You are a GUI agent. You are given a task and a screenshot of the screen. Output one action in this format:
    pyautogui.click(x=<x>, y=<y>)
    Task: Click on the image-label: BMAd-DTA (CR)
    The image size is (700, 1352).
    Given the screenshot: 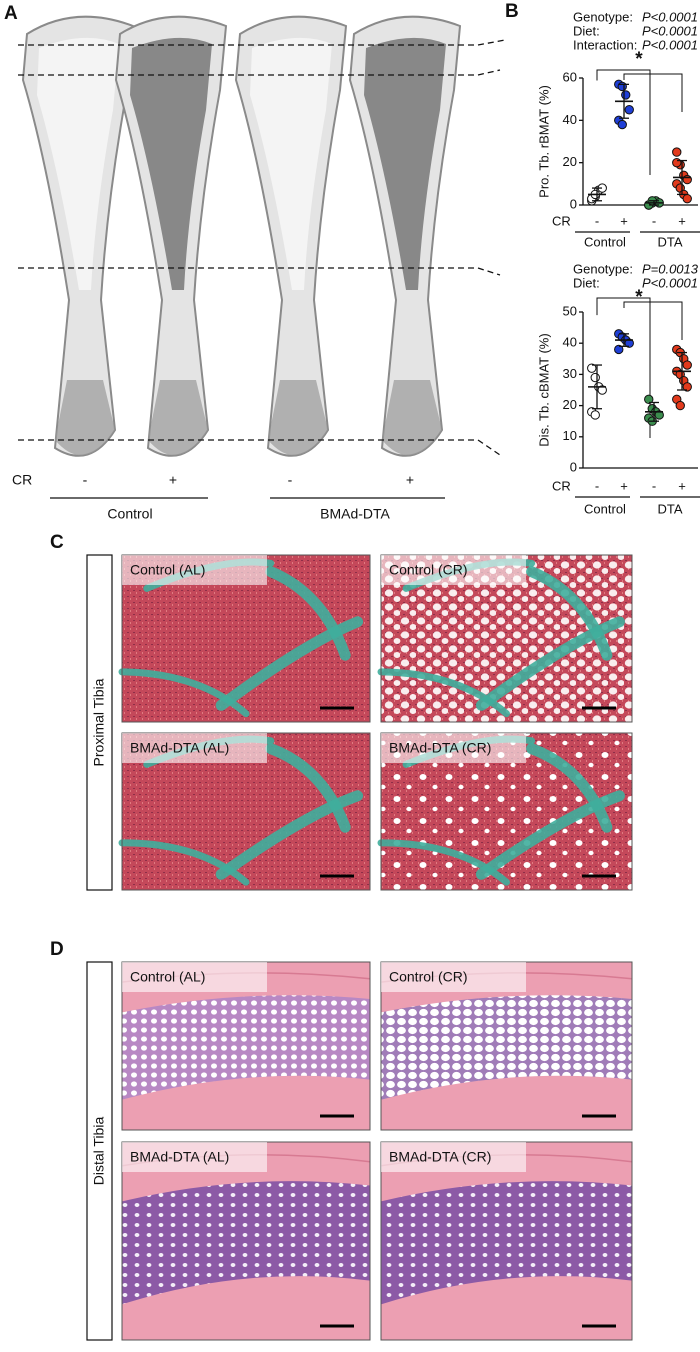 What is the action you would take?
    pyautogui.click(x=440, y=748)
    